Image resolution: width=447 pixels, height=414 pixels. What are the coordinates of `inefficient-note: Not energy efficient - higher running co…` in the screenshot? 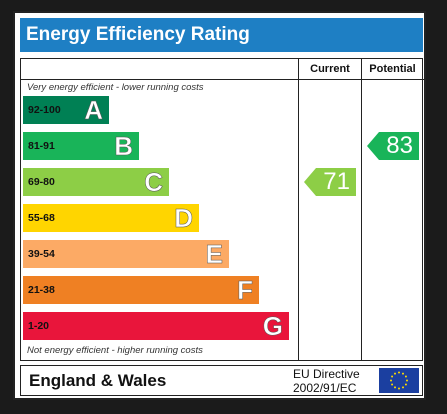 It's located at (115, 350).